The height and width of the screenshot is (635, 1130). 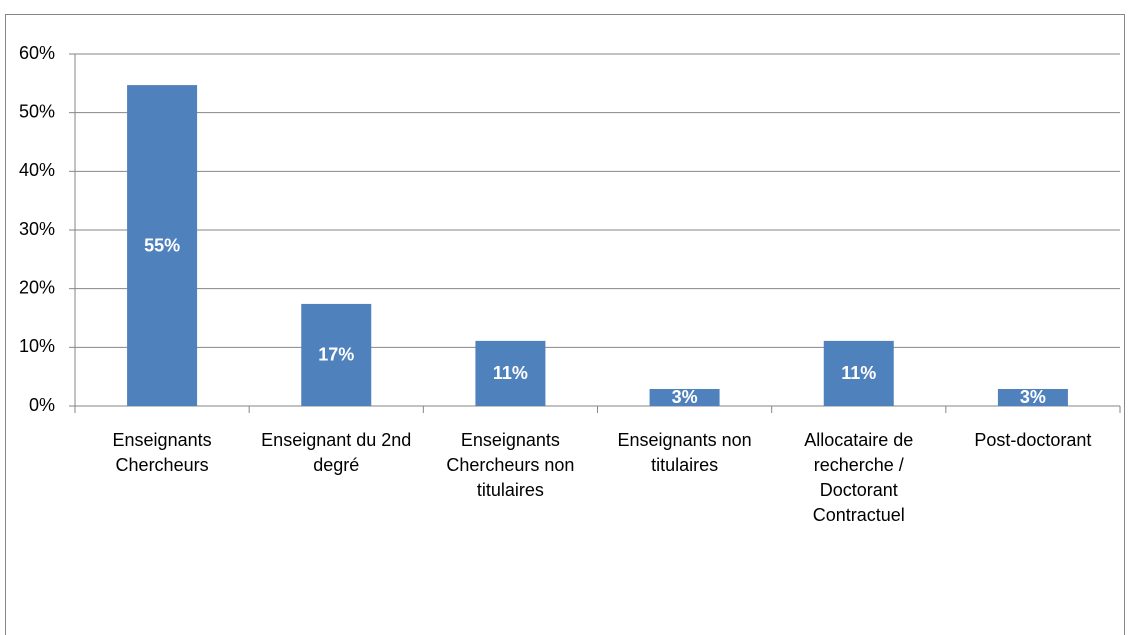 What do you see at coordinates (42, 405) in the screenshot?
I see `y-tick-label: 0%` at bounding box center [42, 405].